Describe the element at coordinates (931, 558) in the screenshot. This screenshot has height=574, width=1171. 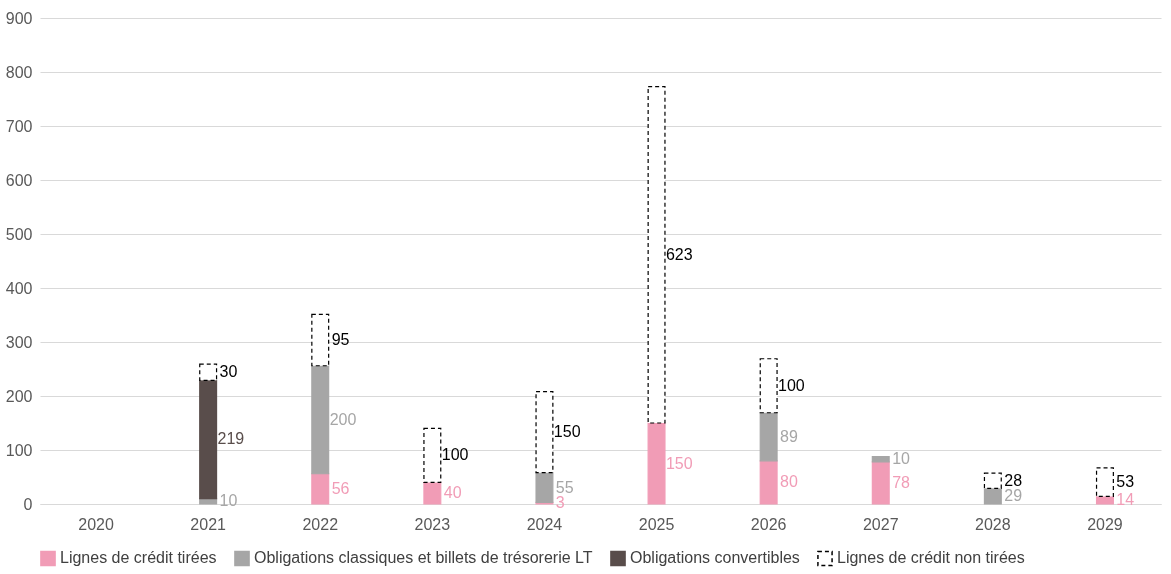
I see `legend-label: Lignes de crédit non tirées` at that location.